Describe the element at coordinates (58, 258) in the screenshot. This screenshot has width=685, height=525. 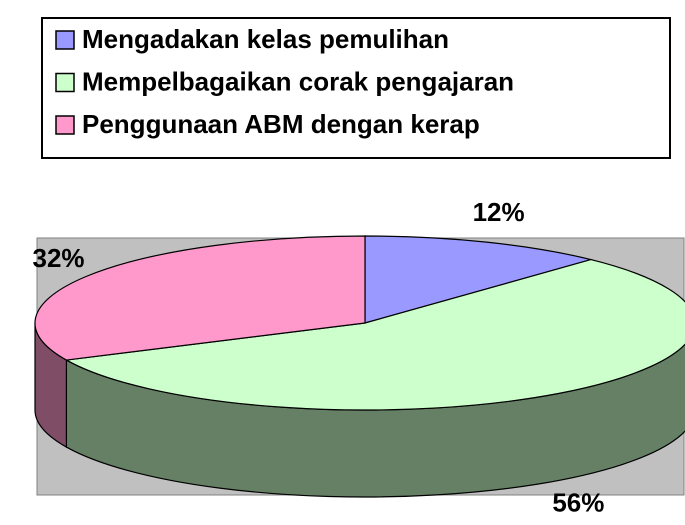
I see `data-label: 32%` at that location.